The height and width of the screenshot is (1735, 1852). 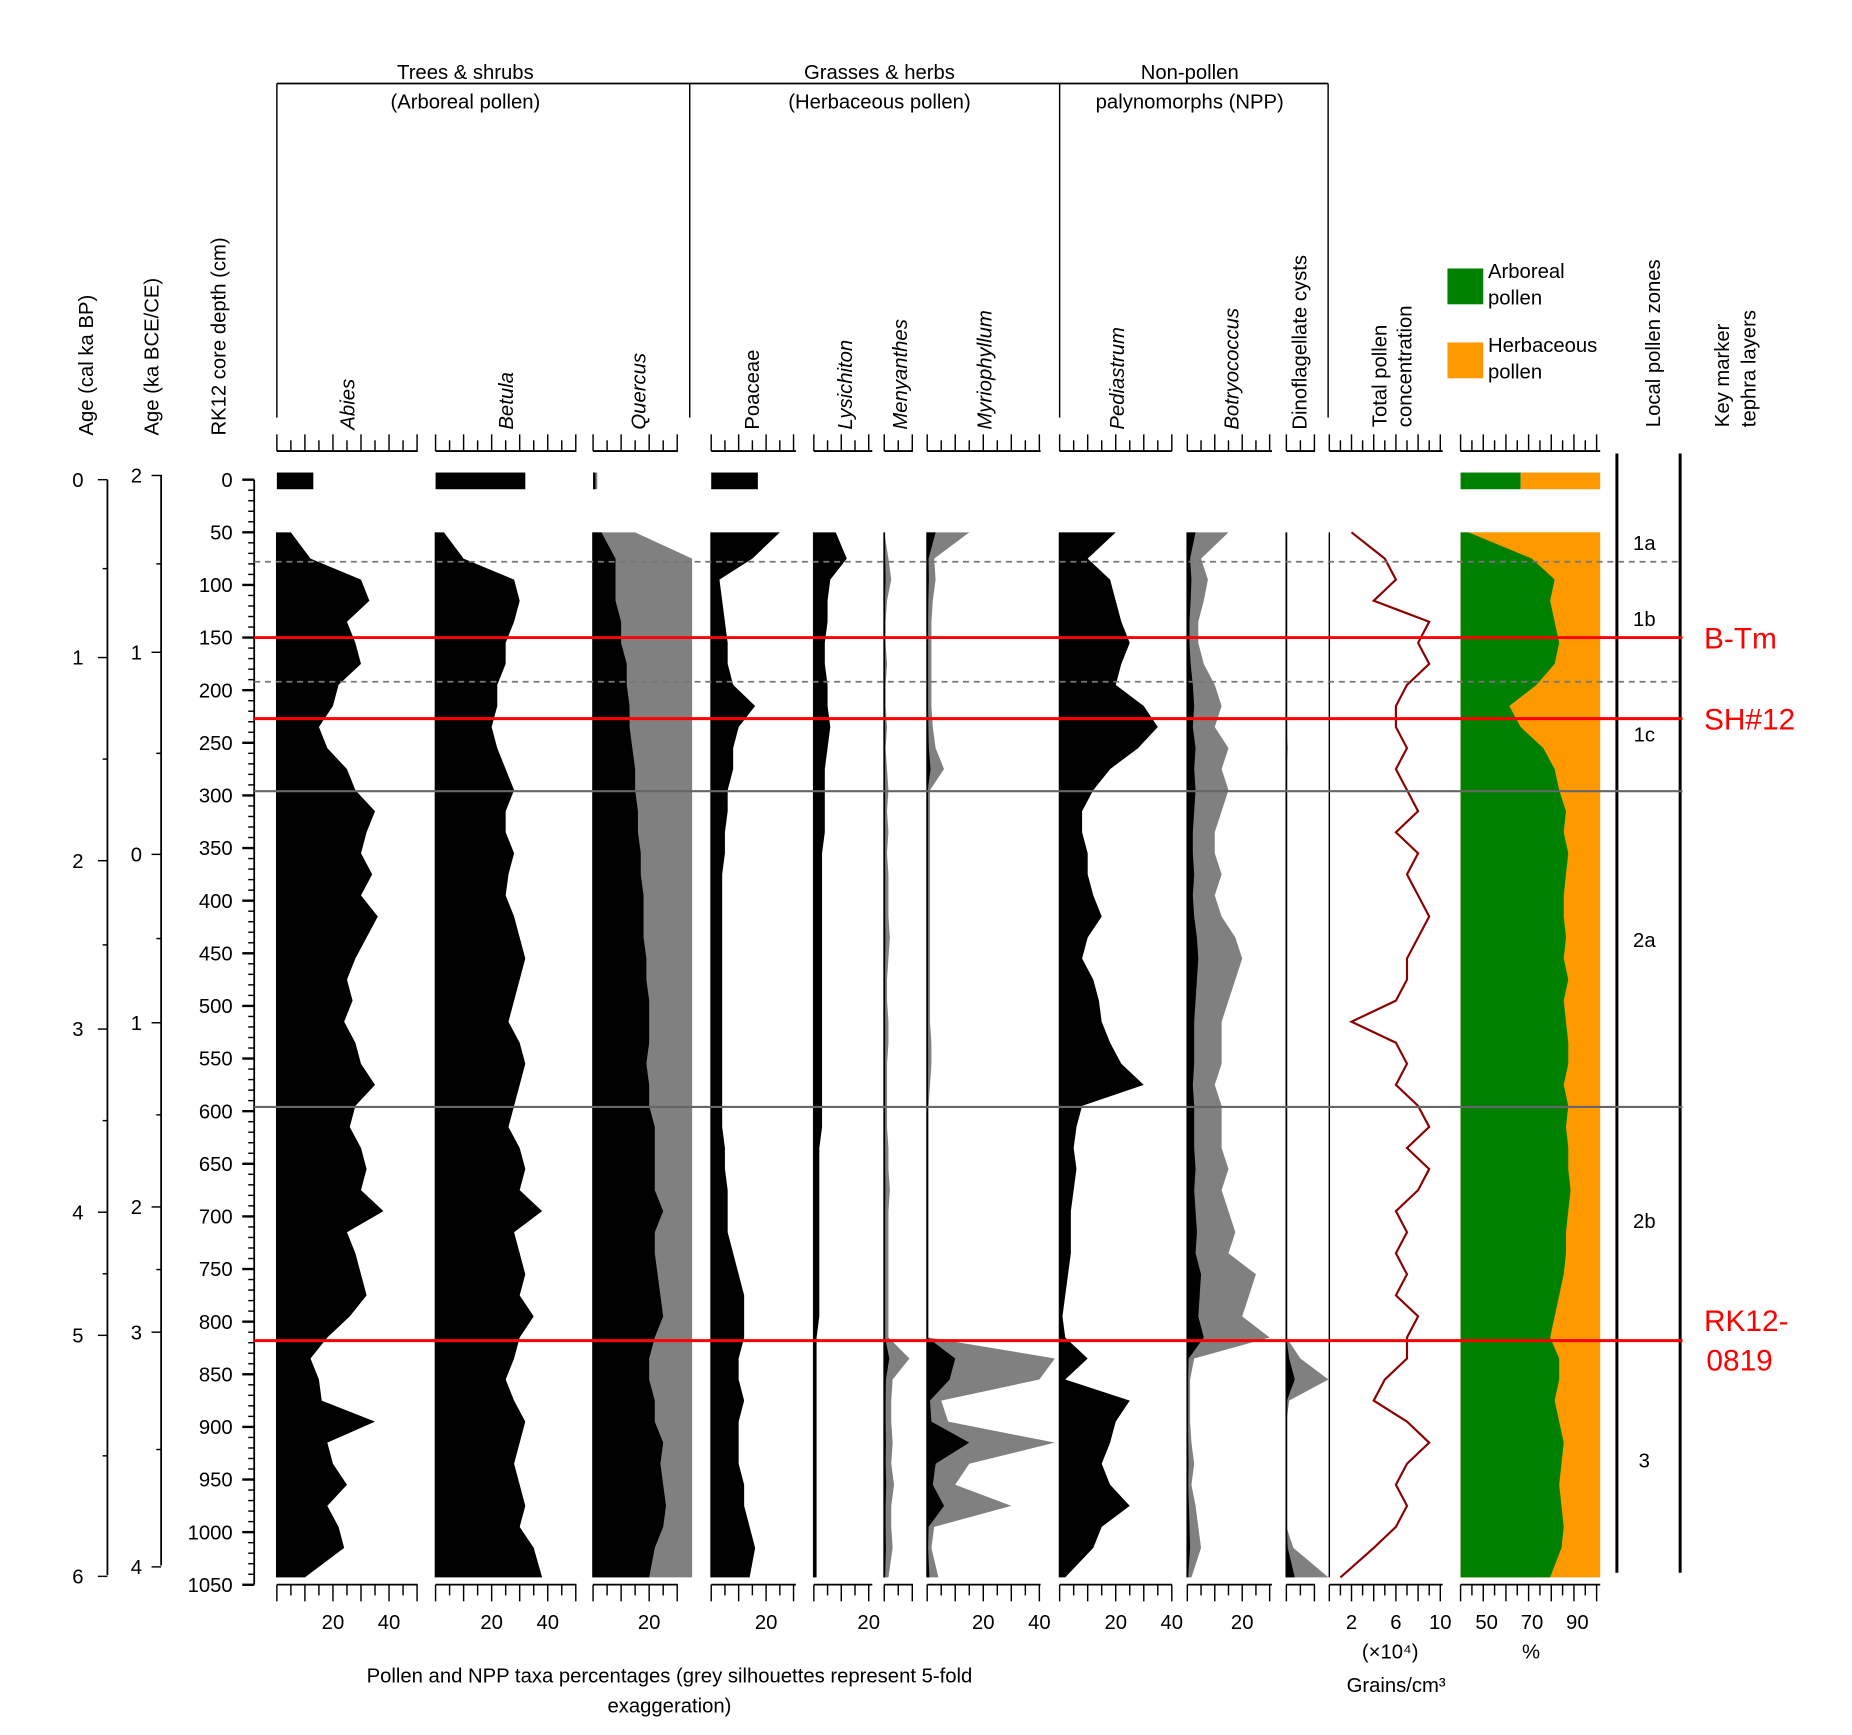 I want to click on top-sample-bar-betula, so click(x=480, y=481).